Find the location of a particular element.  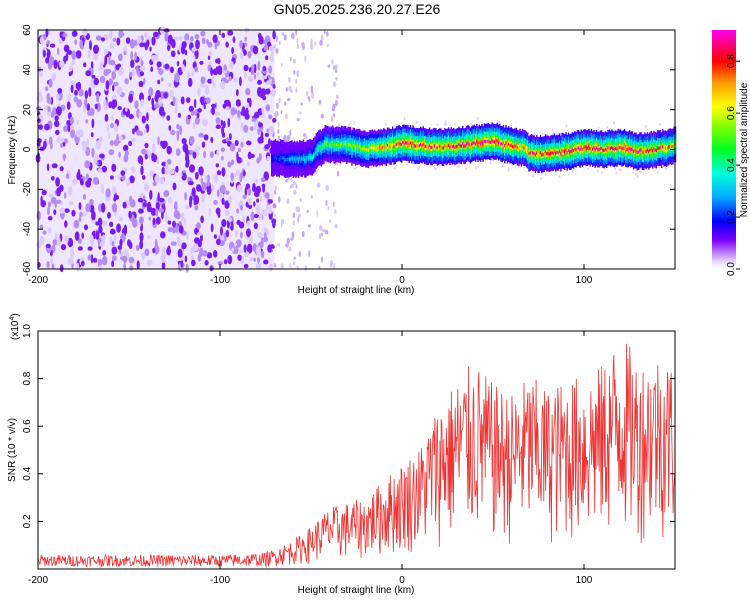

spectrogram-y-axis-label: Frequency (Hz) is located at coordinates (12, 150).